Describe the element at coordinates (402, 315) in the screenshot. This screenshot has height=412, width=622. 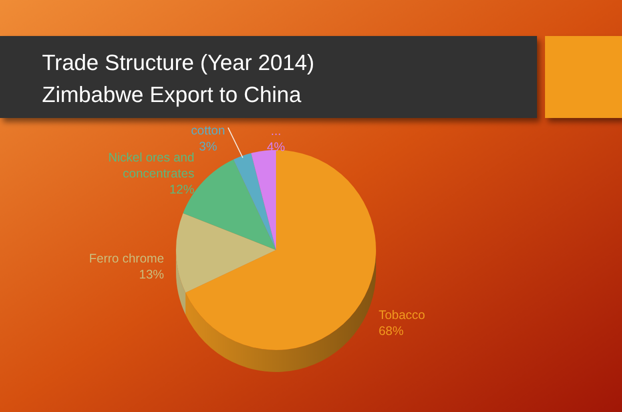
I see `slice-label: Tobacco` at that location.